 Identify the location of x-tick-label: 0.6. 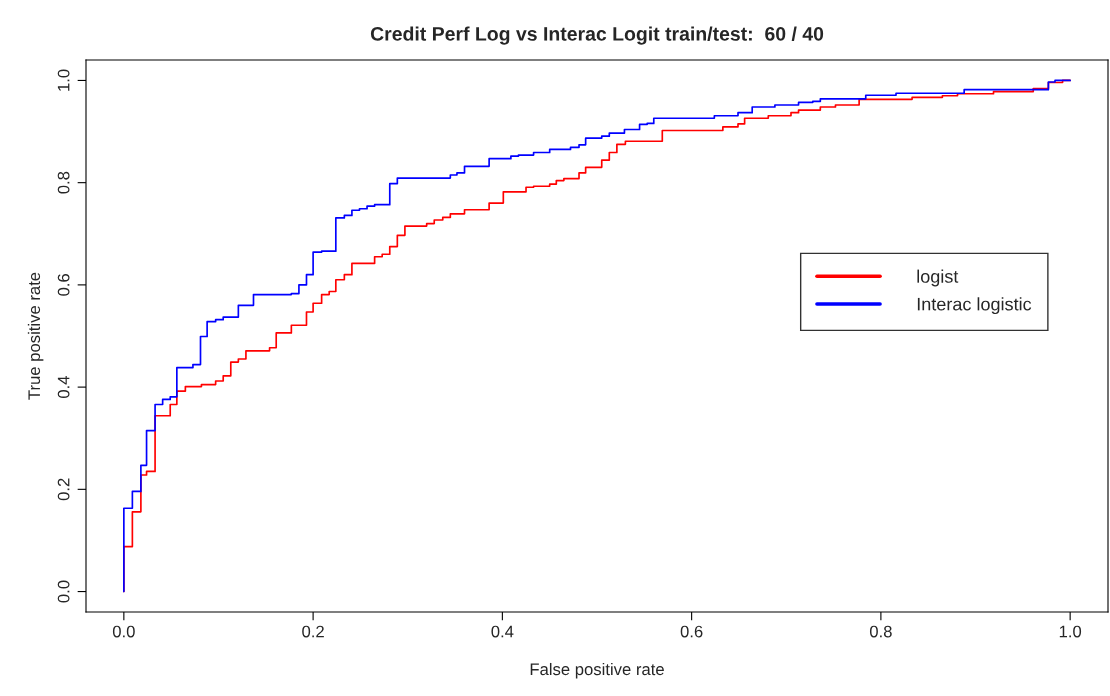
(691, 631).